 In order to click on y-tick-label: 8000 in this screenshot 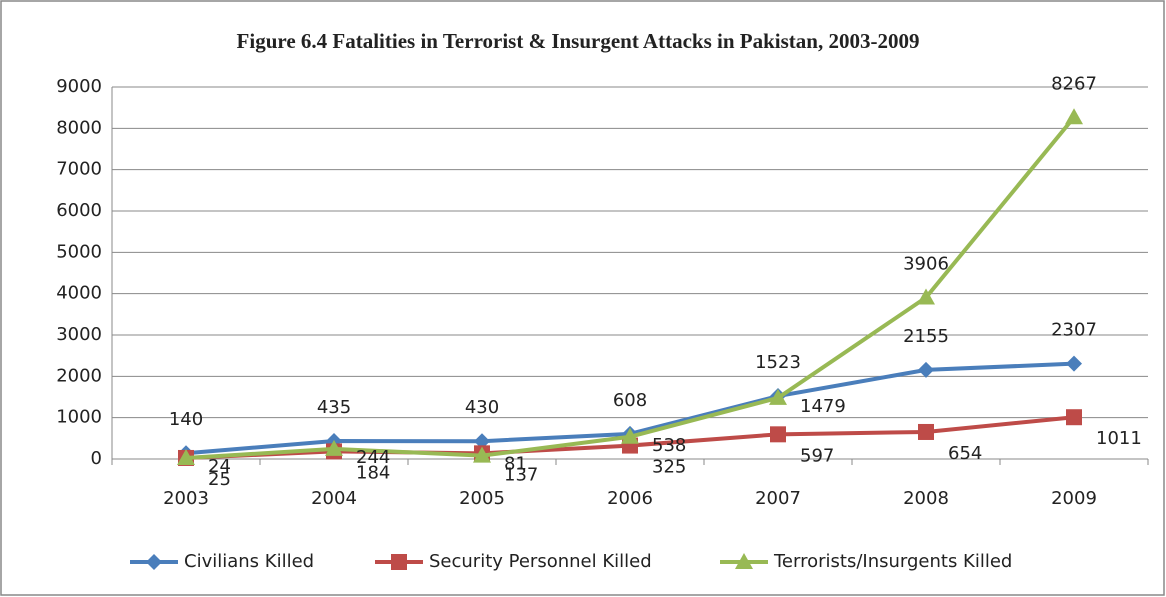, I will do `click(79, 127)`.